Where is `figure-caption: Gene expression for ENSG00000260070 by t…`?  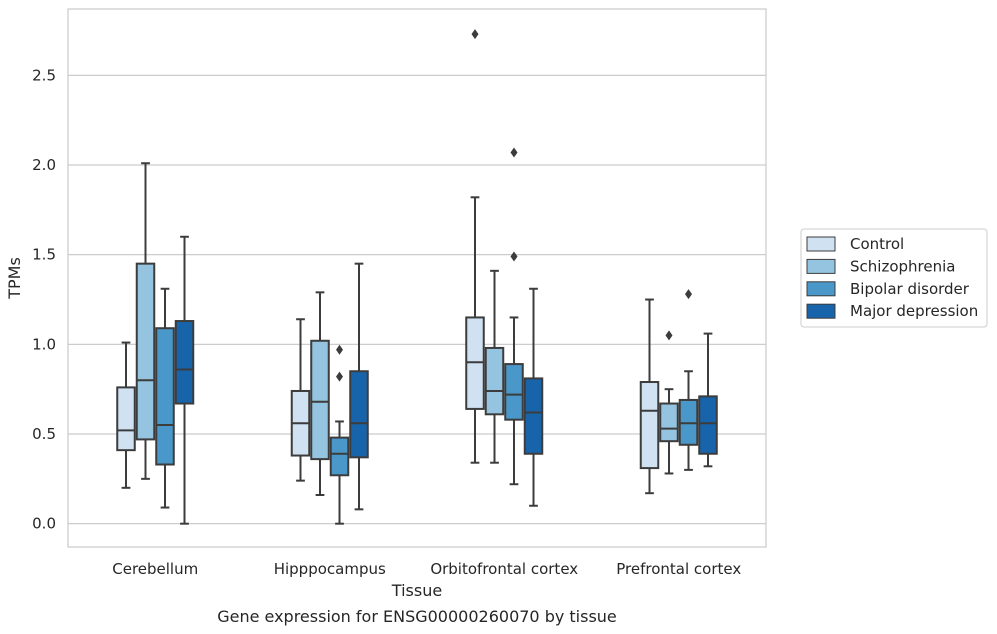
figure-caption: Gene expression for ENSG00000260070 by t… is located at coordinates (417, 616).